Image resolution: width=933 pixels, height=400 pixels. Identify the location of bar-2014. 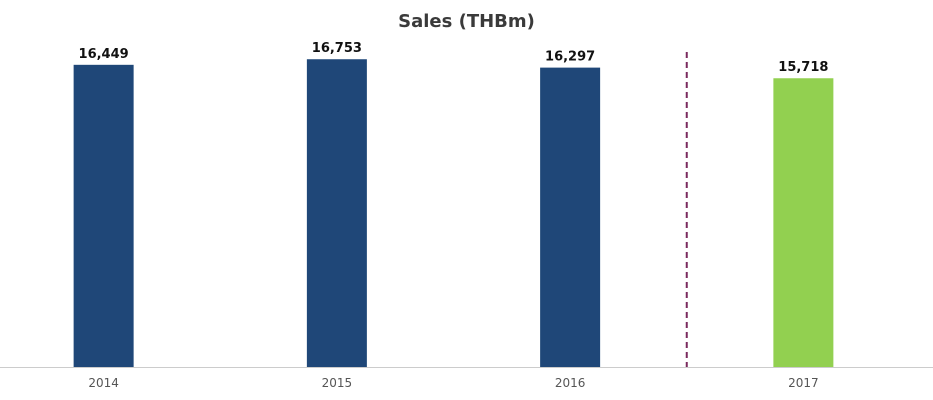
(103, 215).